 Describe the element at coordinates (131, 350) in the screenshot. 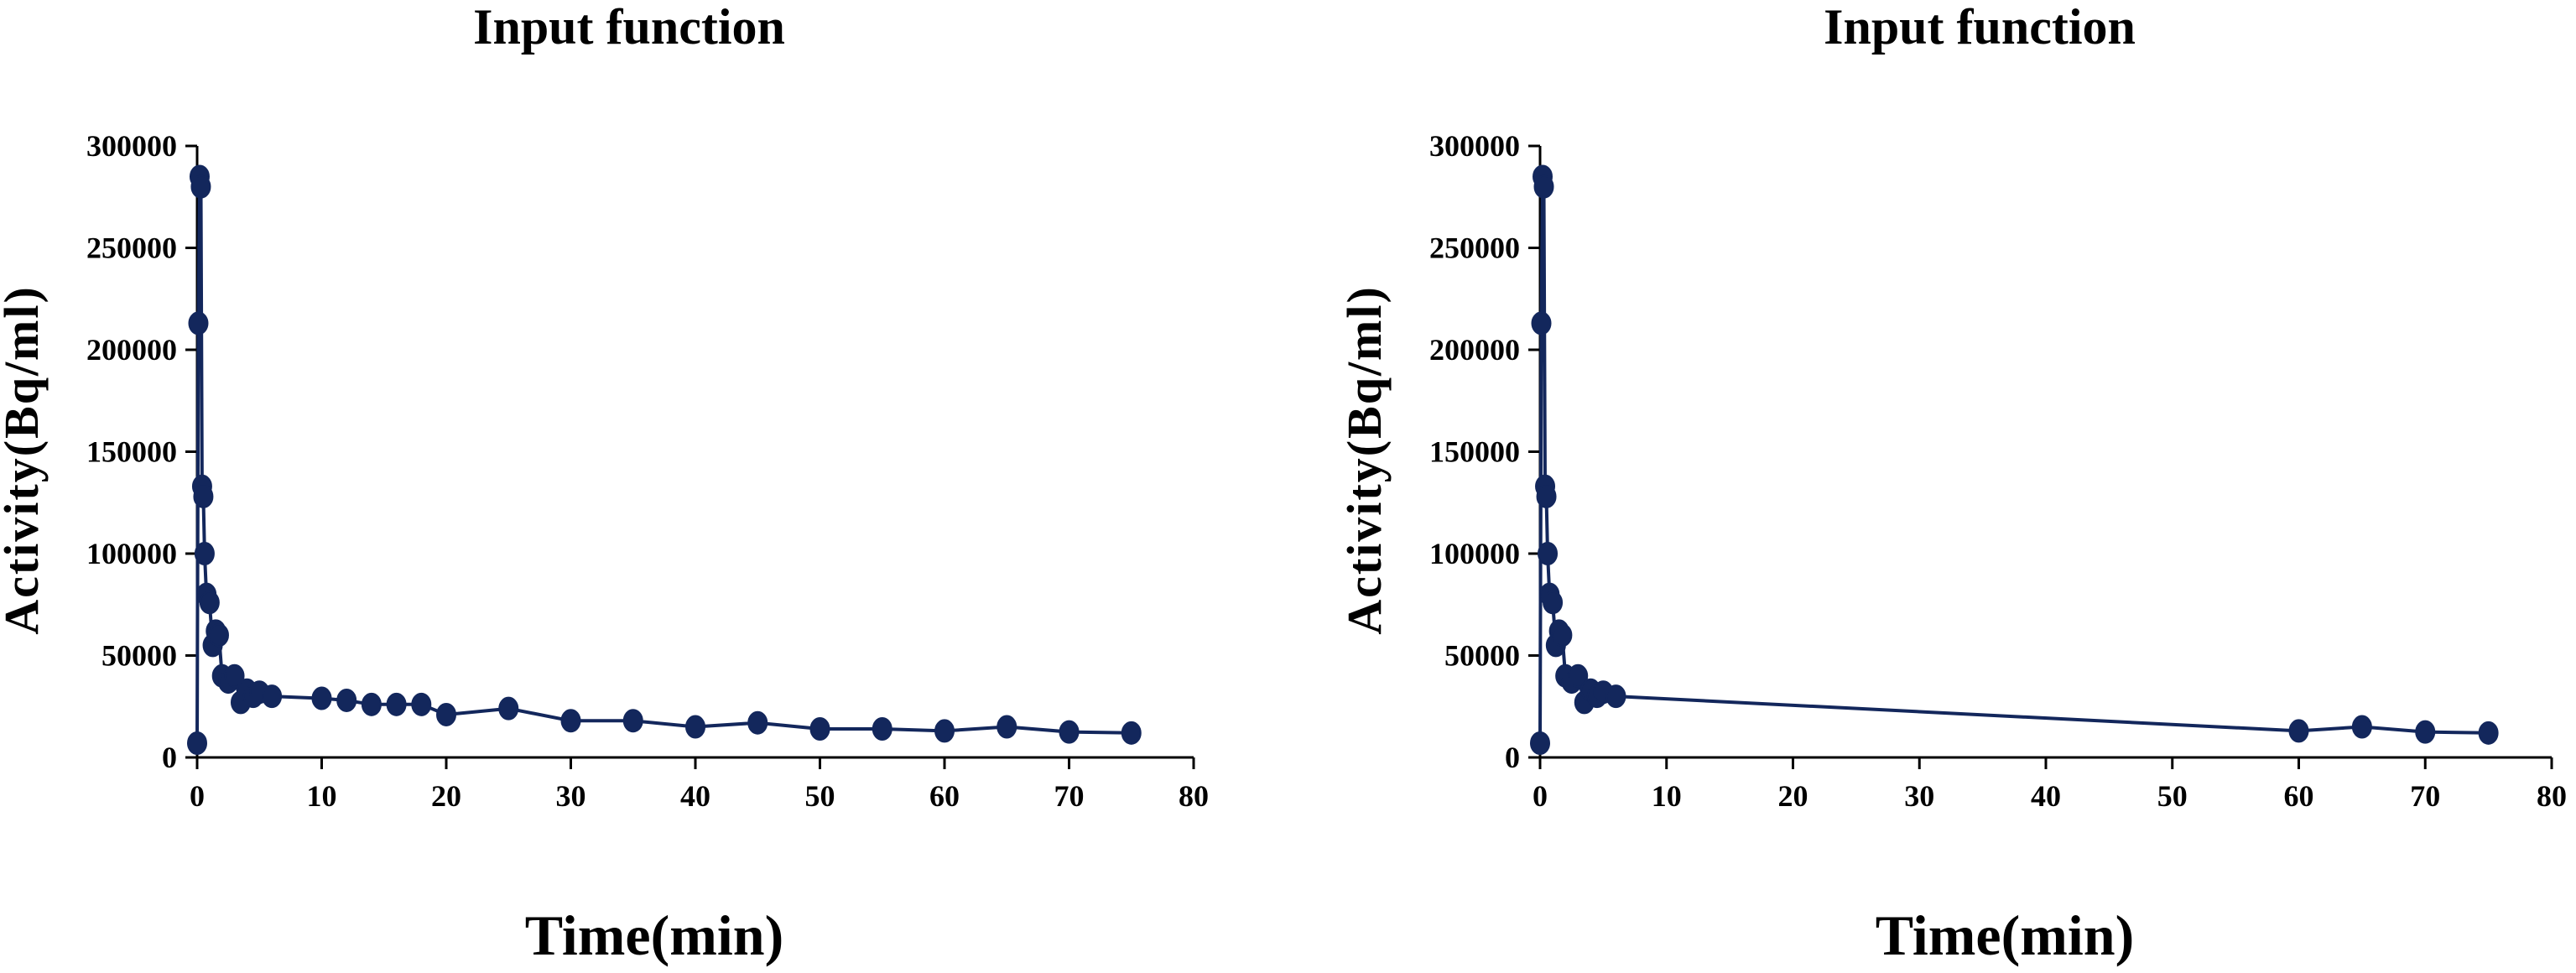

I see `chart1-y-tick-label: 200000` at that location.